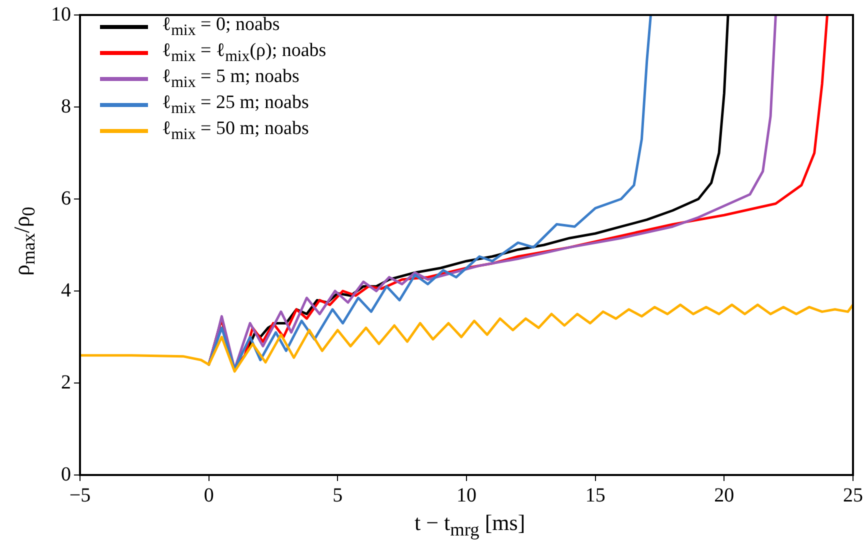 This screenshot has height=548, width=868. What do you see at coordinates (66, 290) in the screenshot?
I see `y-tick-label: 4` at bounding box center [66, 290].